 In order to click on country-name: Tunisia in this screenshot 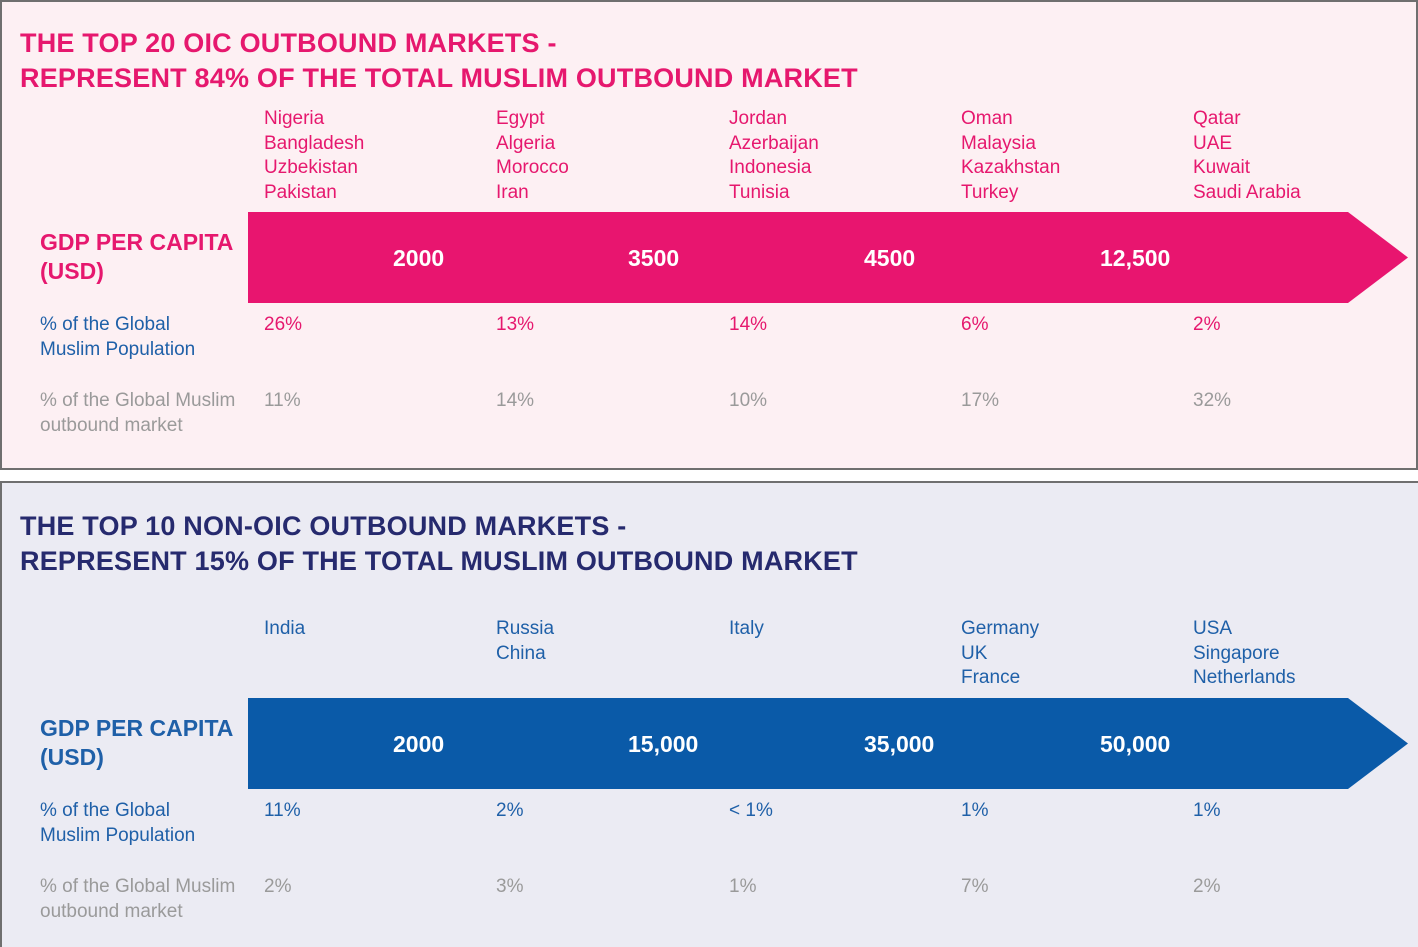, I will do `click(759, 192)`.